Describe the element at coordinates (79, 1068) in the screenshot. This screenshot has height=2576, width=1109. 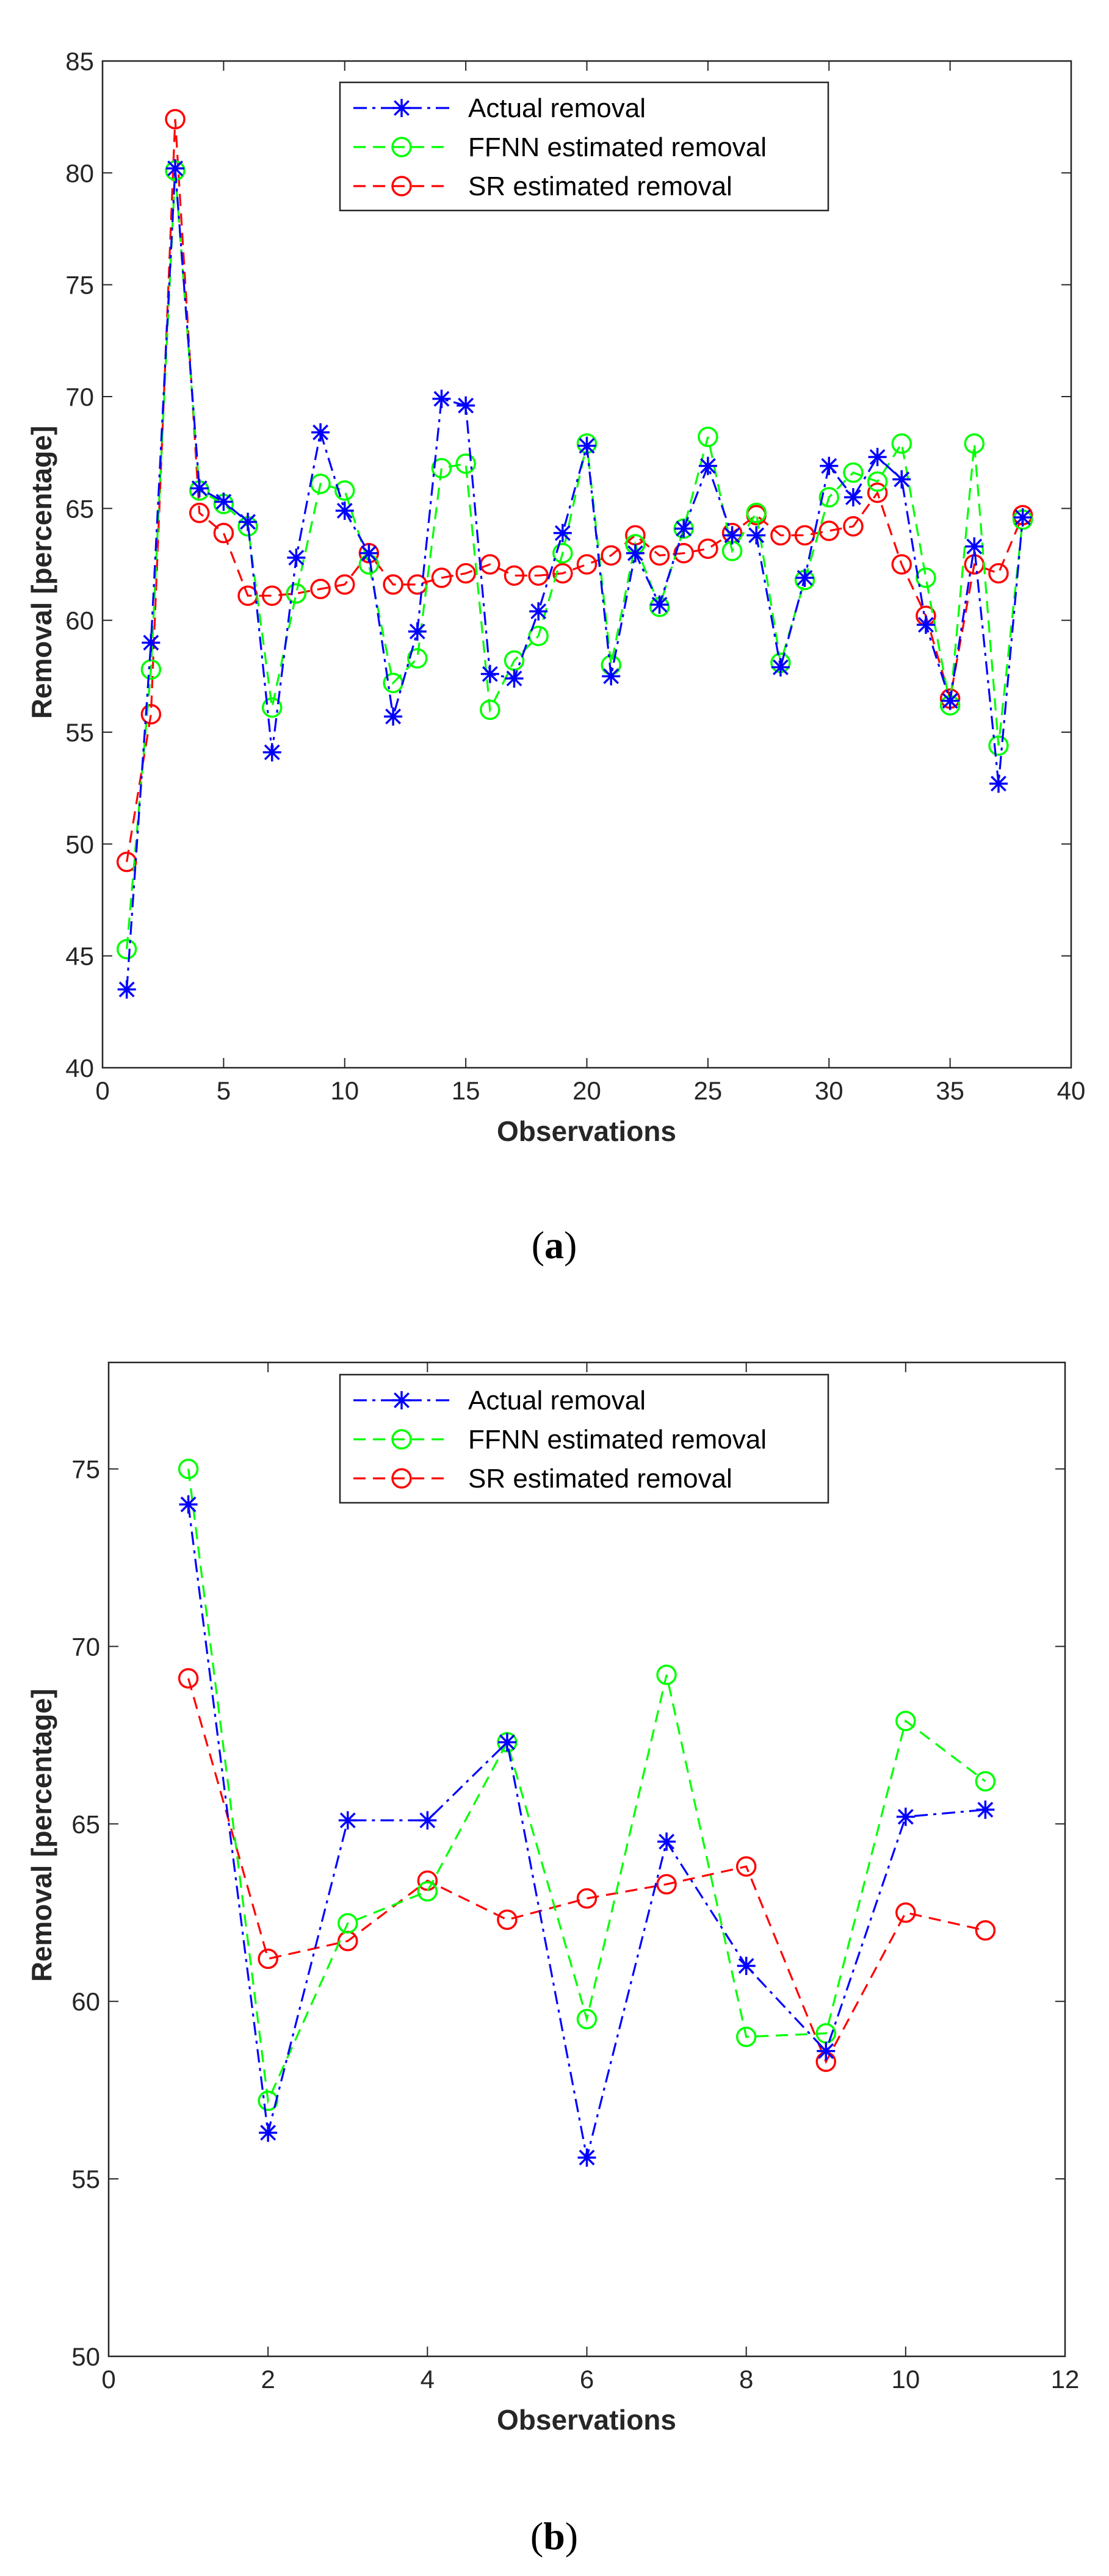
I see `chart-a-ytick-label: 40` at that location.